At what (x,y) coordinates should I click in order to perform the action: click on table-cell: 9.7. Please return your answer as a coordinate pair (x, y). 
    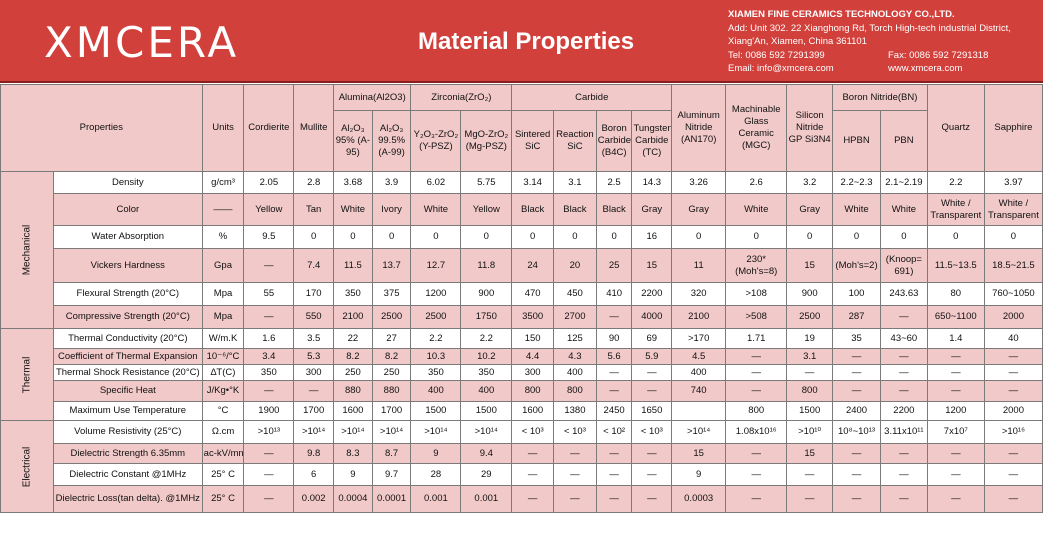
    Looking at the image, I should click on (391, 474).